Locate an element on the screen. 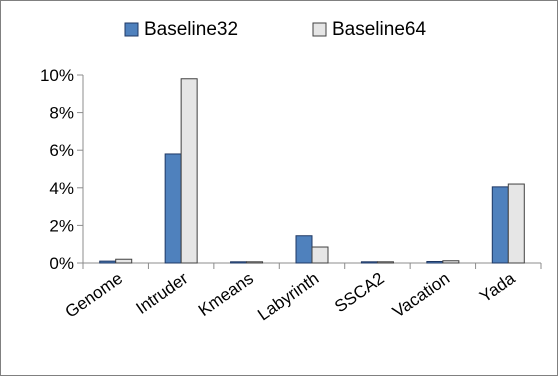 This screenshot has width=558, height=380. y-tick-label: 2% is located at coordinates (61, 225).